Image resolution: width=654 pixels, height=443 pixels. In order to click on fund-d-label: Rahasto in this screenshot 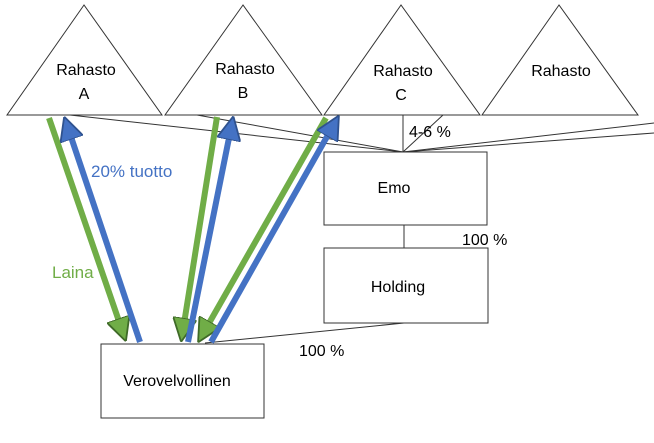, I will do `click(561, 71)`.